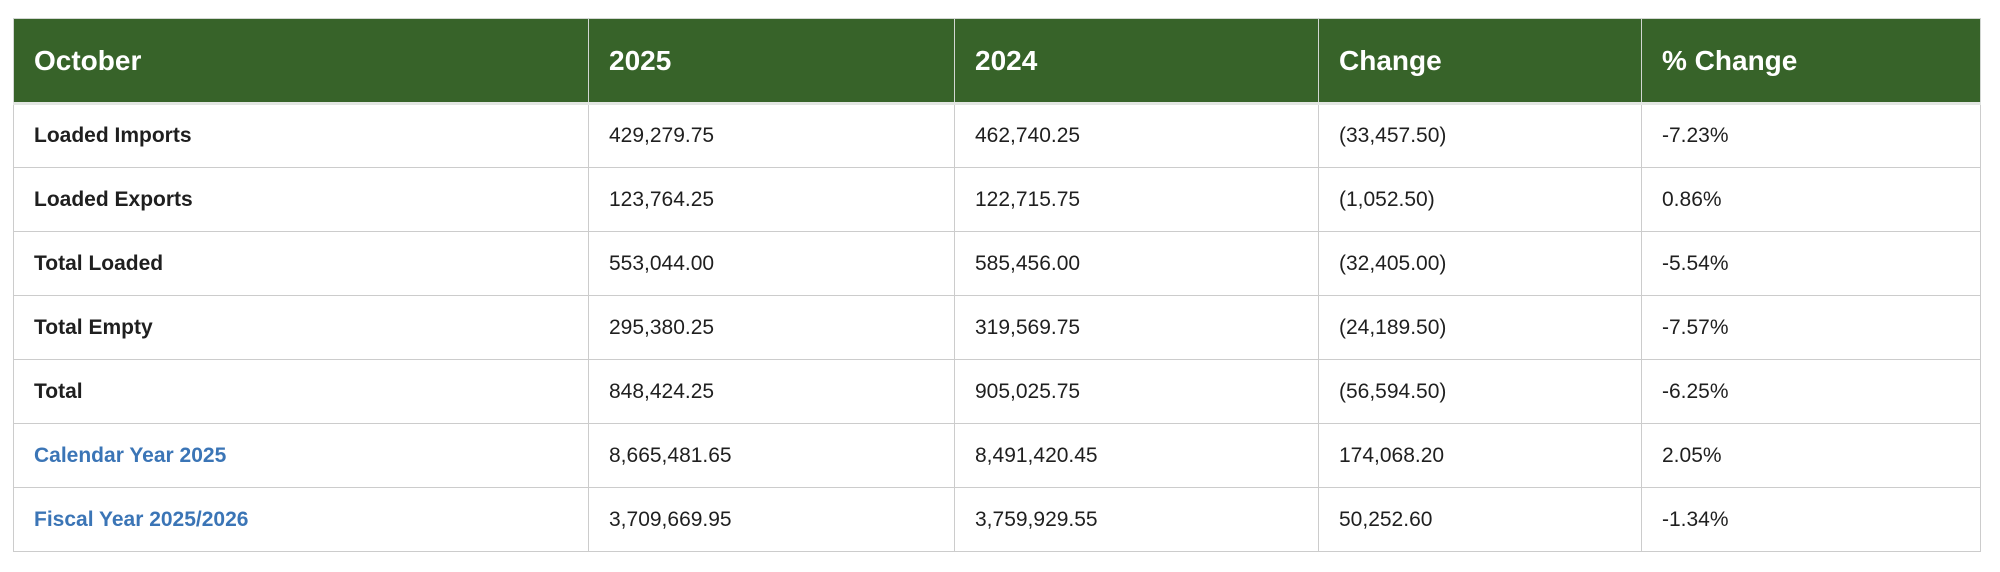 The image size is (2000, 572). What do you see at coordinates (1811, 199) in the screenshot?
I see `value-pct-change: 0.86%` at bounding box center [1811, 199].